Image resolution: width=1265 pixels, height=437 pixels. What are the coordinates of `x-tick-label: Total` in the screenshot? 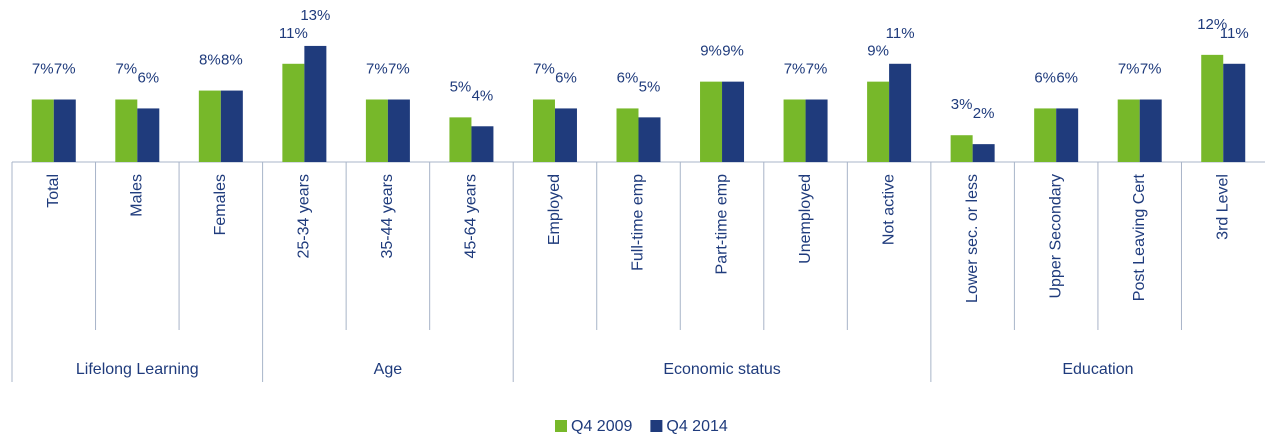 It's located at (53, 191).